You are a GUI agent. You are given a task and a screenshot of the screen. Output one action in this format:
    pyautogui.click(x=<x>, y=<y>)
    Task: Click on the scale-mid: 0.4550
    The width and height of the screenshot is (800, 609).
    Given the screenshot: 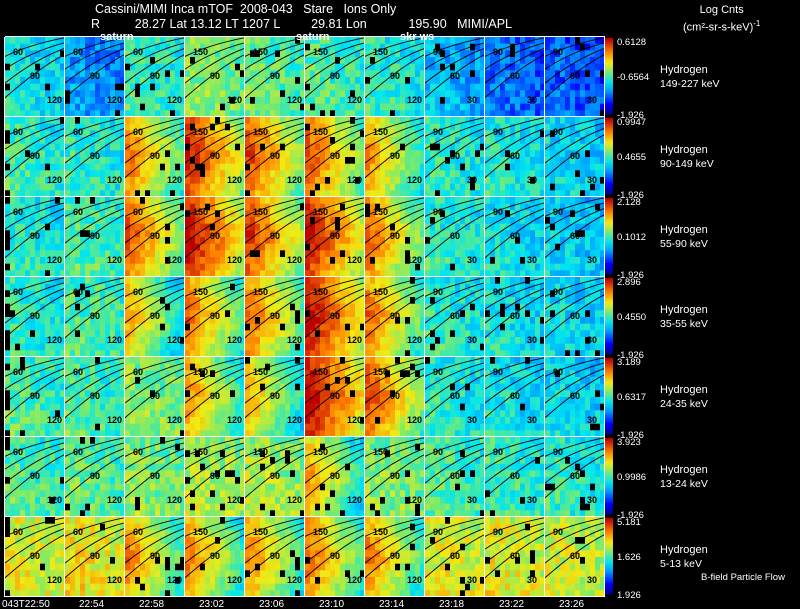 What is the action you would take?
    pyautogui.click(x=631, y=317)
    